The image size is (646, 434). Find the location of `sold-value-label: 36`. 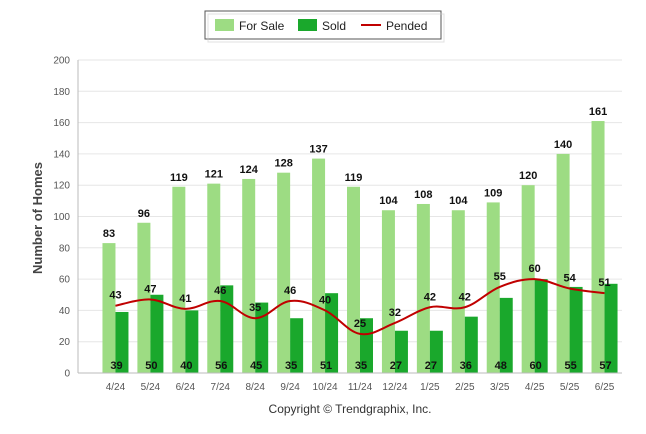

sold-value-label: 36 is located at coordinates (466, 366).